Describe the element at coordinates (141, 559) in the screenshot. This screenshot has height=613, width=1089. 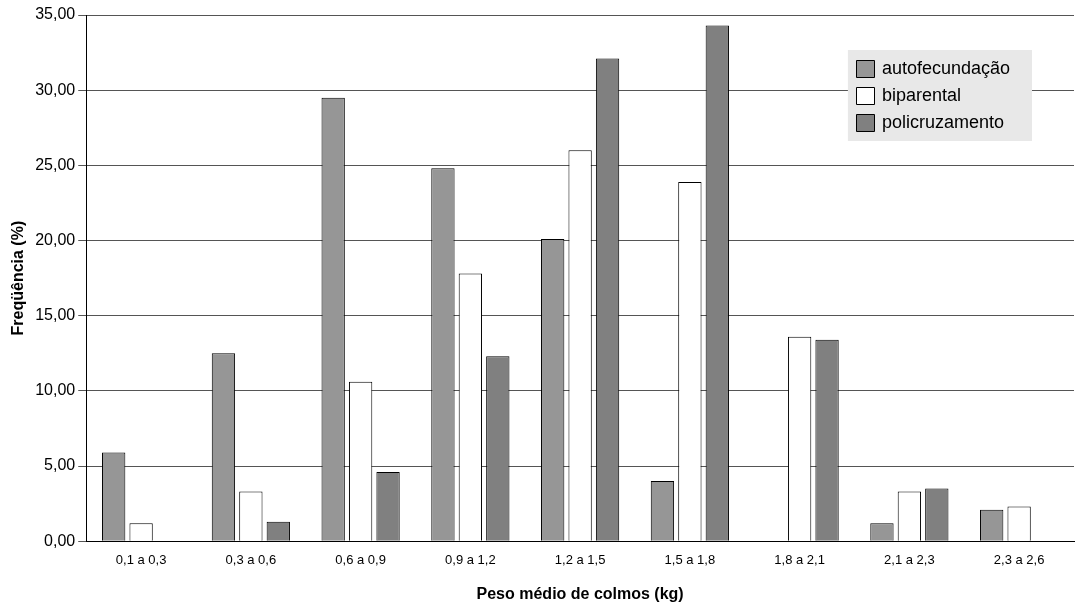
I see `x-tick-label: 0,1 a 0,3` at that location.